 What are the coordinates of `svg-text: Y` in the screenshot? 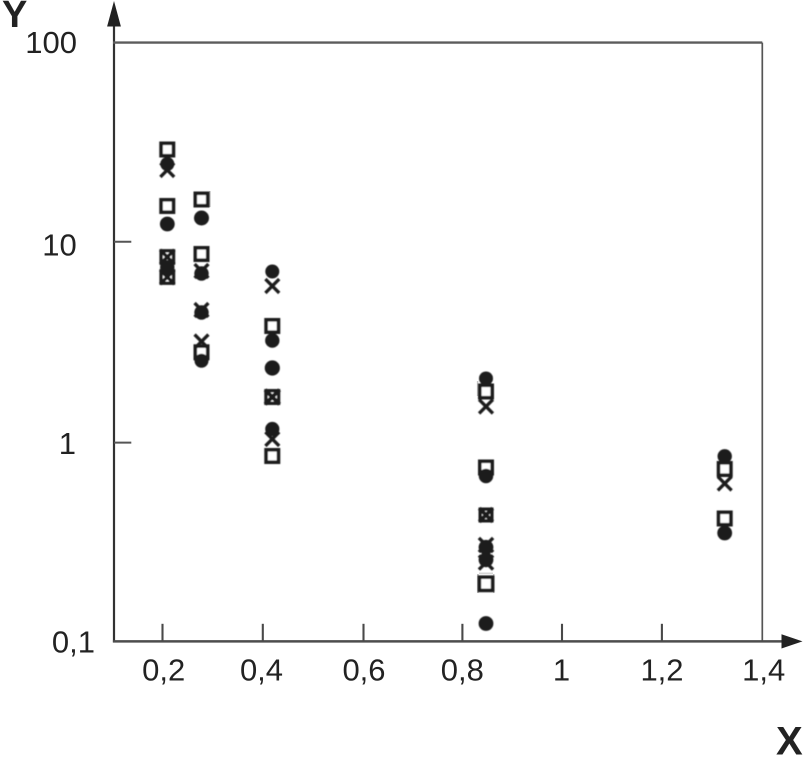 It's located at (14, 18).